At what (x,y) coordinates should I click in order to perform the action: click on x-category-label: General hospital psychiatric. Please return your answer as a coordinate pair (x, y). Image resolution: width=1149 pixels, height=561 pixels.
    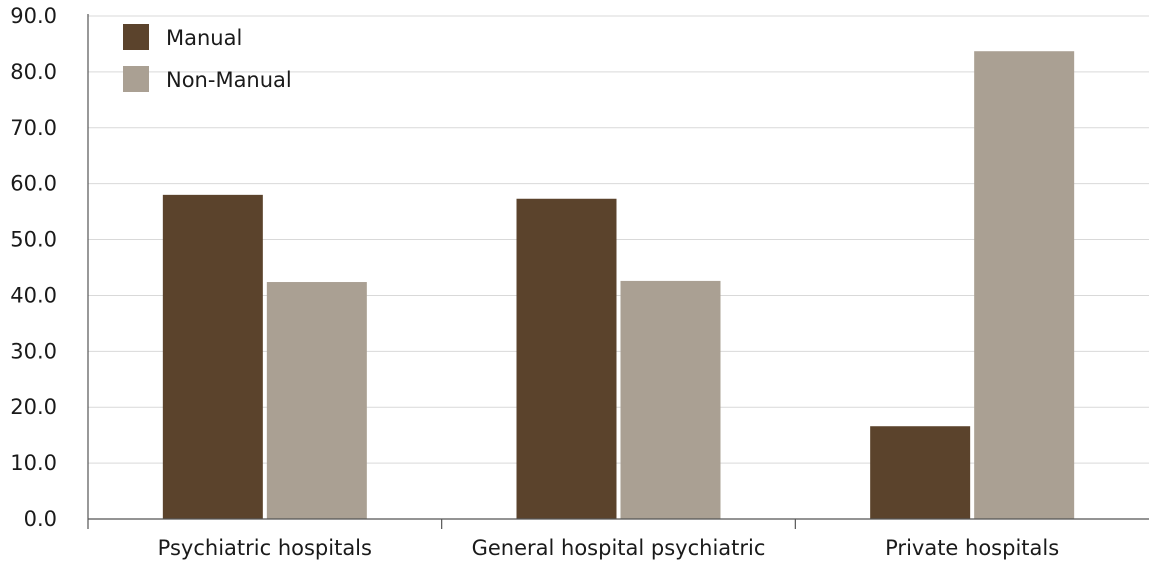
    Looking at the image, I should click on (619, 548).